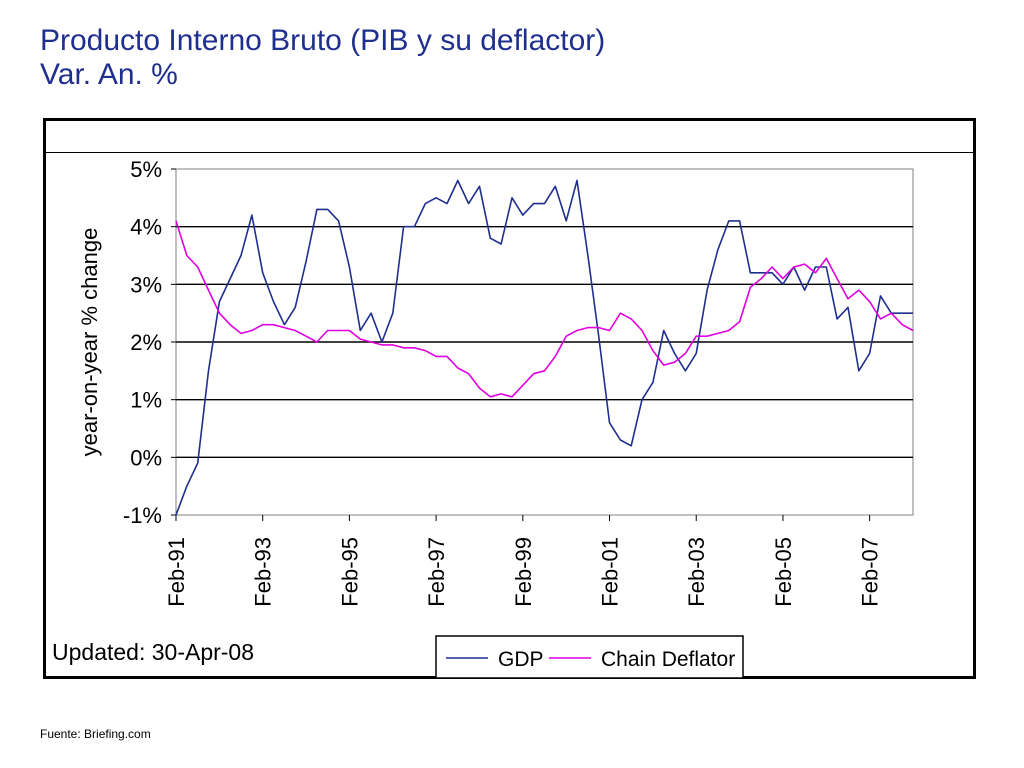 The width and height of the screenshot is (1024, 768). Describe the element at coordinates (610, 572) in the screenshot. I see `x-tick-label: Feb-01` at that location.